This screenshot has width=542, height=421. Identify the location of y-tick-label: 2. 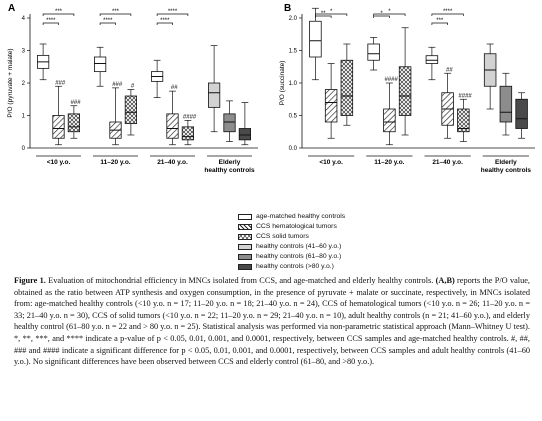
(24, 84).